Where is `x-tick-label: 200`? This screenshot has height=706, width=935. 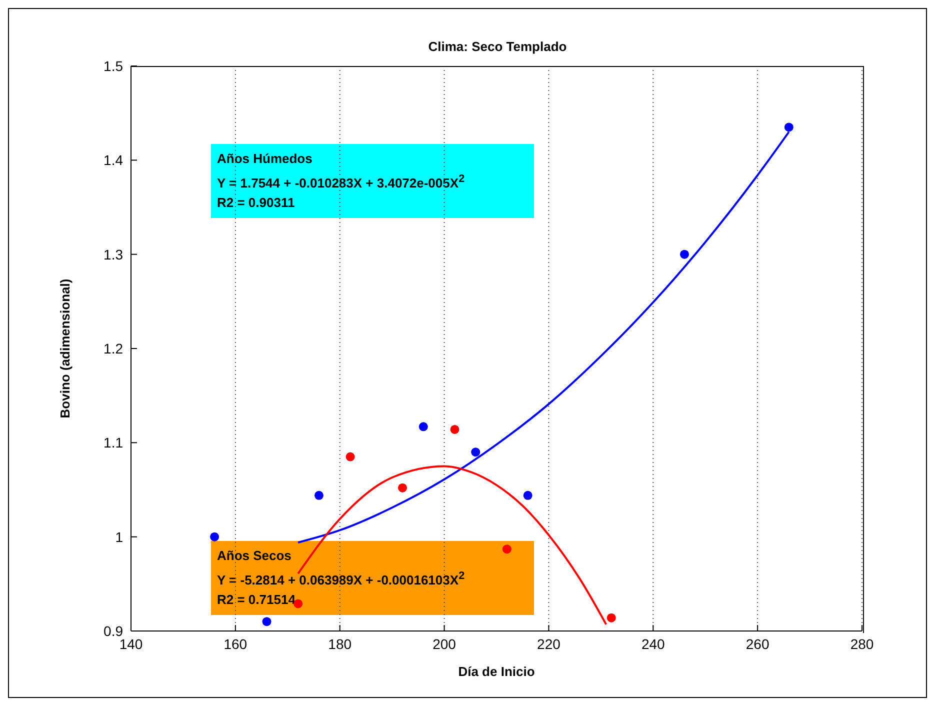
x-tick-label: 200 is located at coordinates (444, 644).